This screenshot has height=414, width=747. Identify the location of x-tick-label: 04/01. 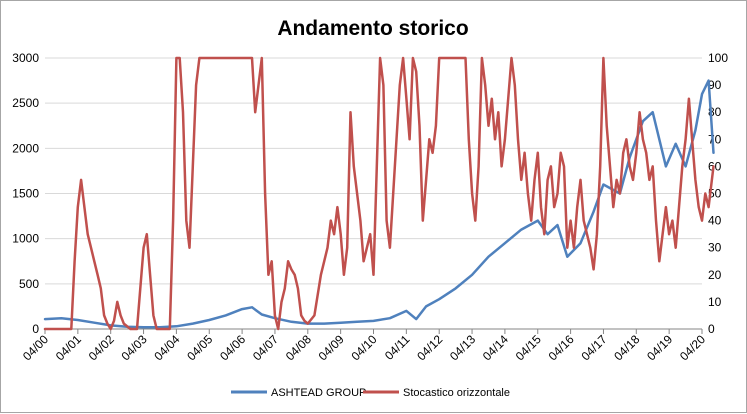
(68, 347).